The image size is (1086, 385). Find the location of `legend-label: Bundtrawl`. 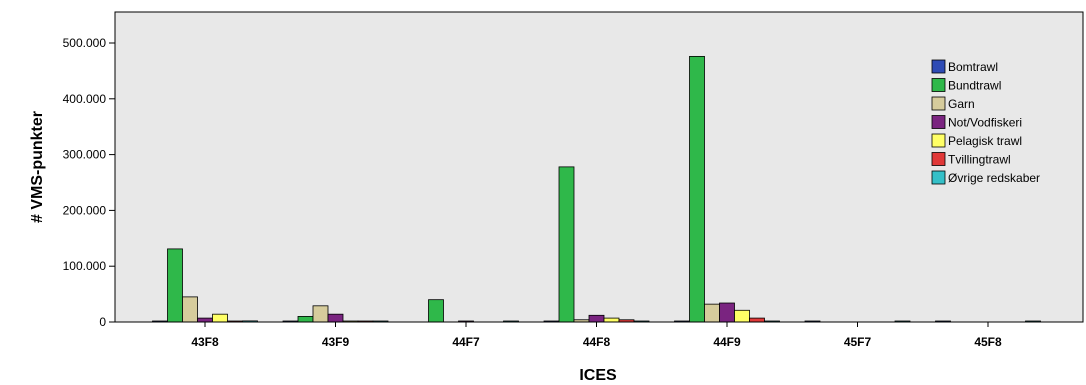

legend-label: Bundtrawl is located at coordinates (974, 86).